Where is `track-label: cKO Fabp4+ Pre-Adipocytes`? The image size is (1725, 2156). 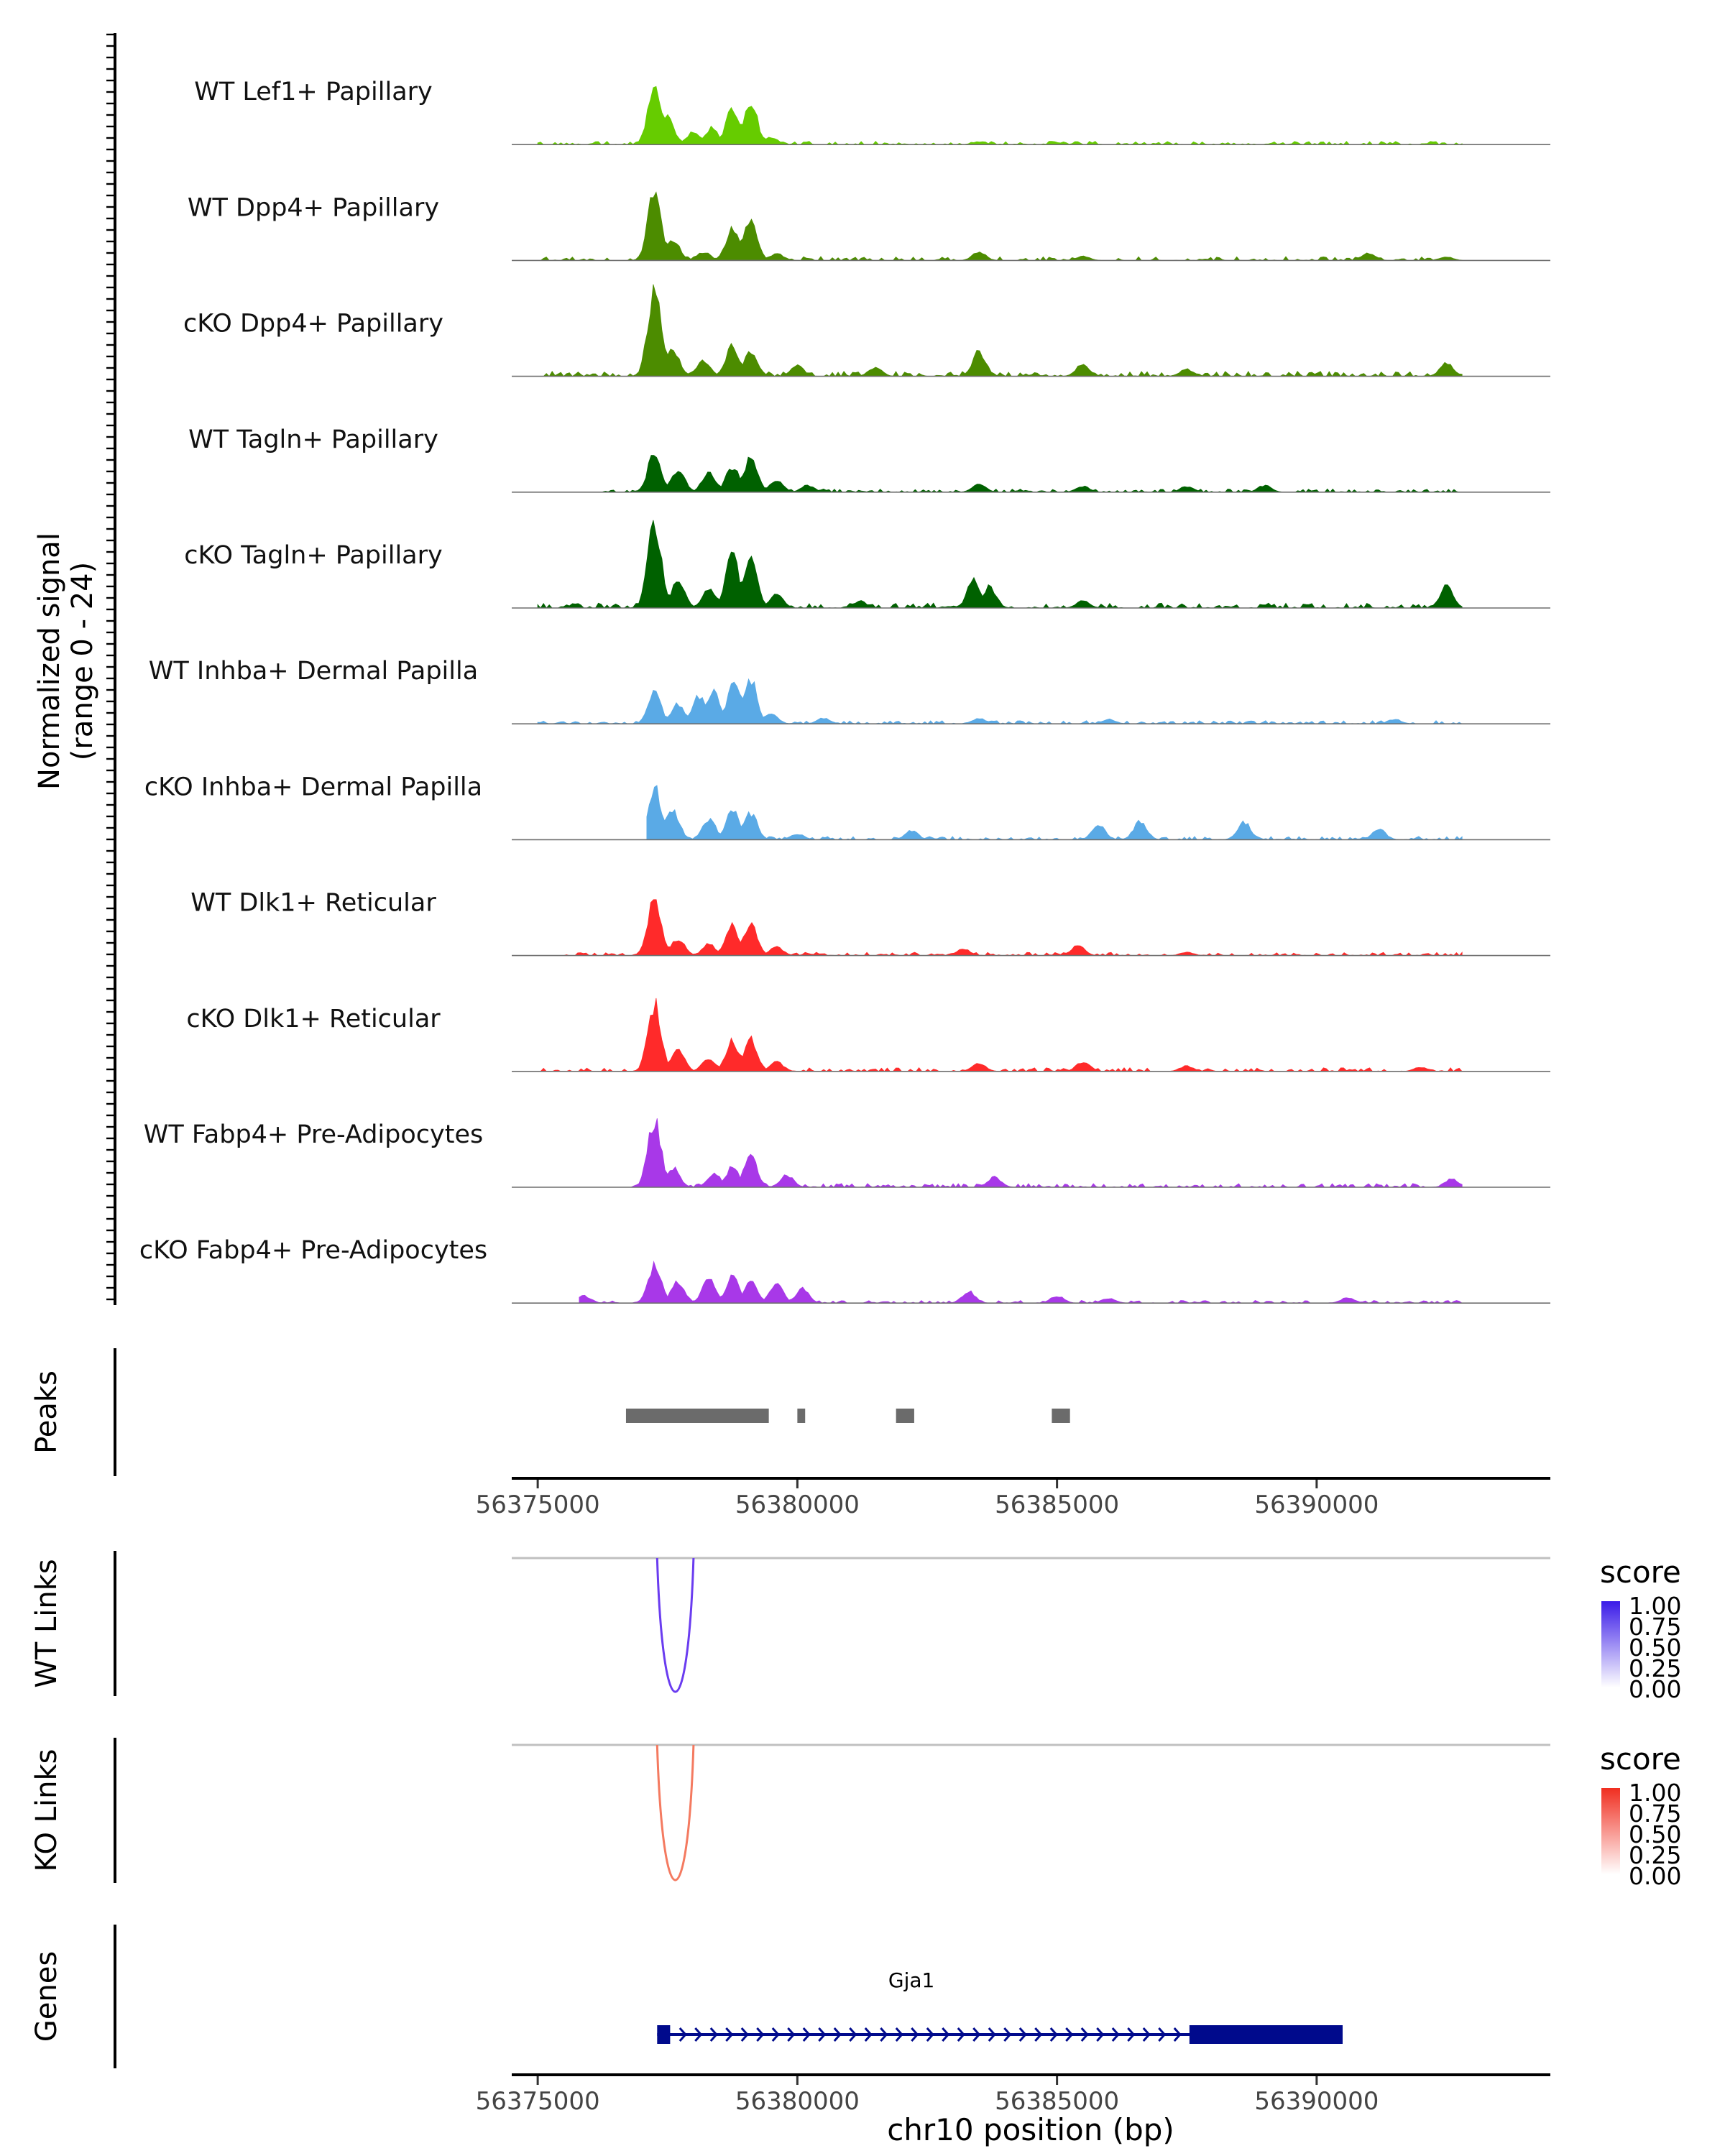
track-label: cKO Fabp4+ Pre-Adipocytes is located at coordinates (313, 1250).